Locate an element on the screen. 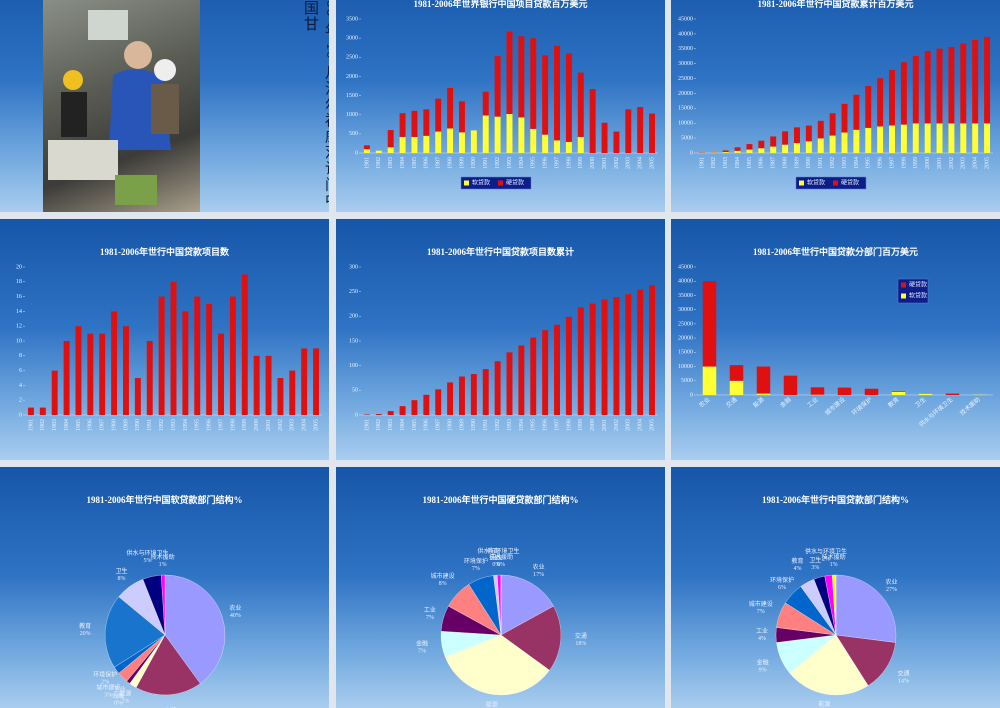 This screenshot has width=1000, height=708. y-tick-label: 14 is located at coordinates (19, 312).